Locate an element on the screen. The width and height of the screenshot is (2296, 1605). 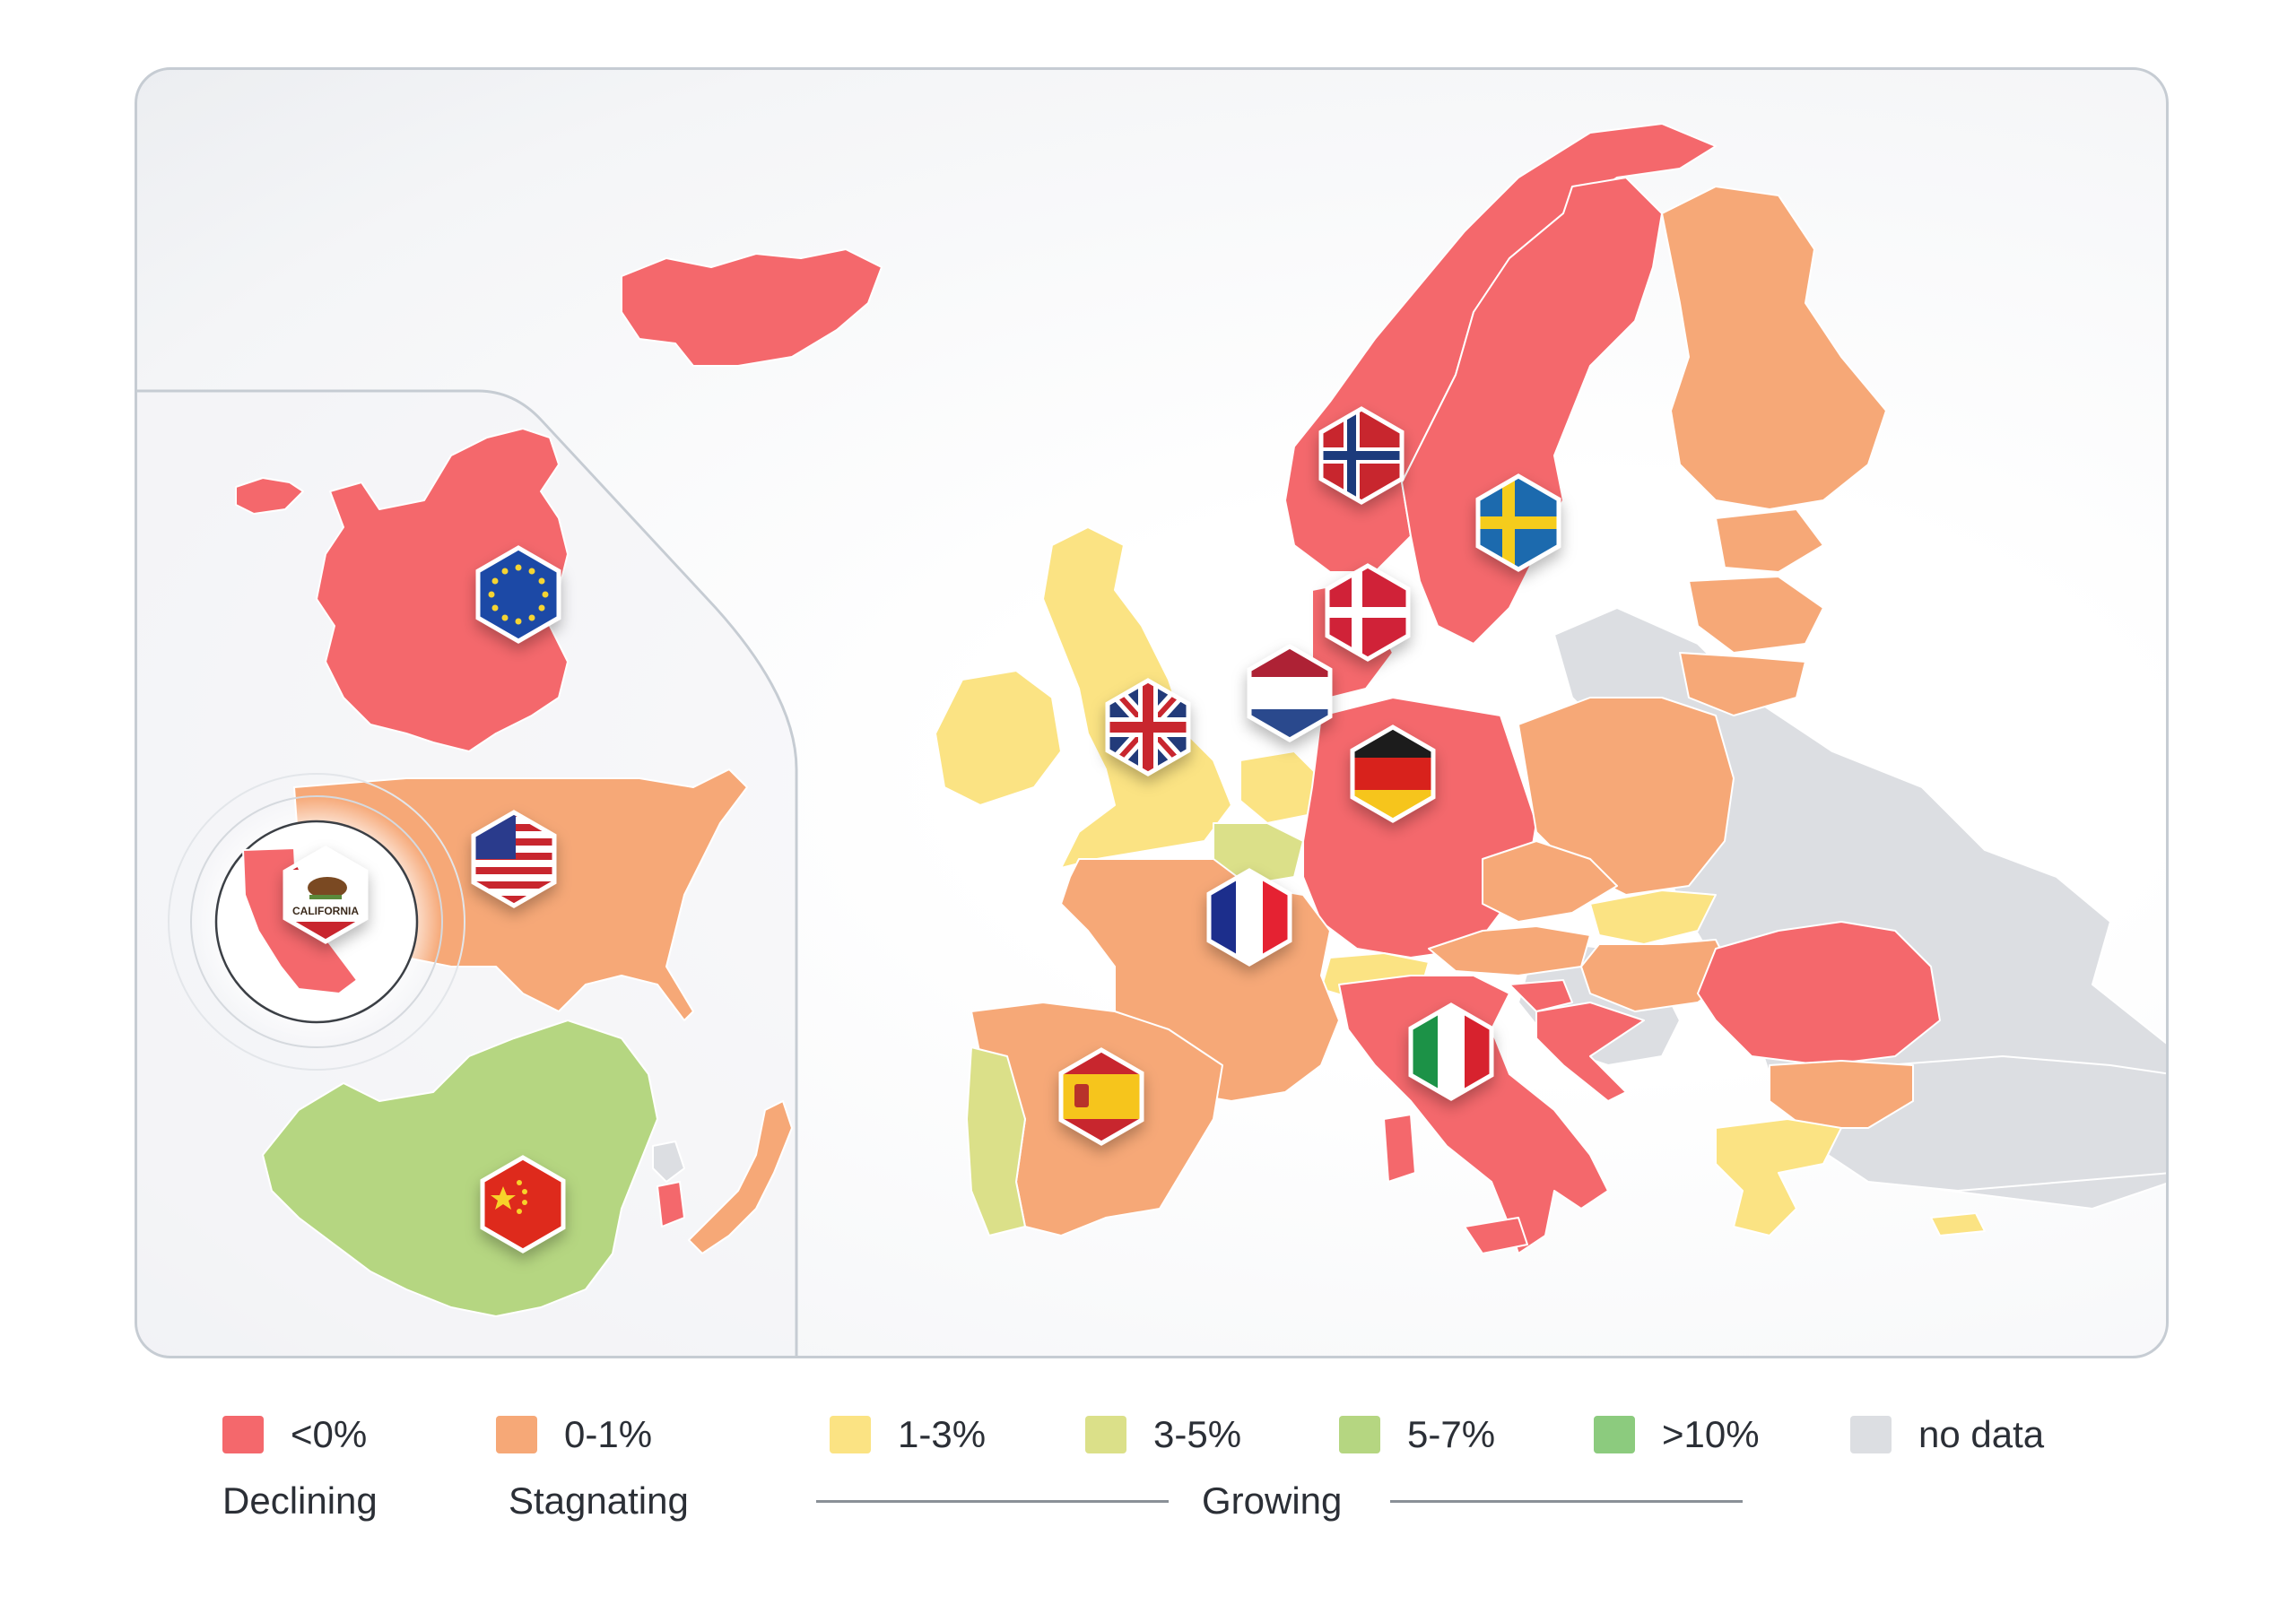
legend-group-growing: Growing is located at coordinates (1272, 1500).